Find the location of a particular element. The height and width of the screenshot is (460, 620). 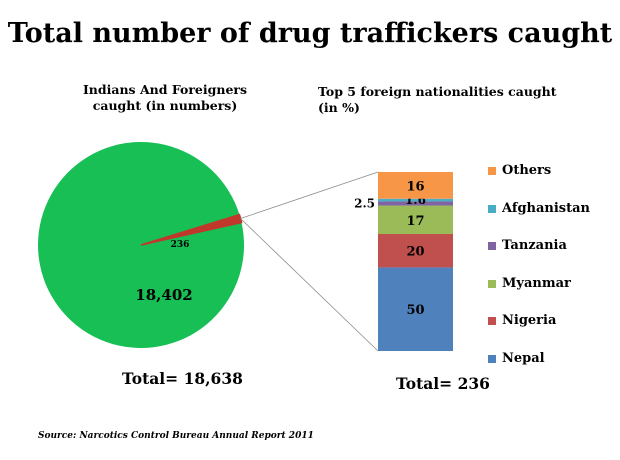

legend-label: Tanzania is located at coordinates (534, 245).